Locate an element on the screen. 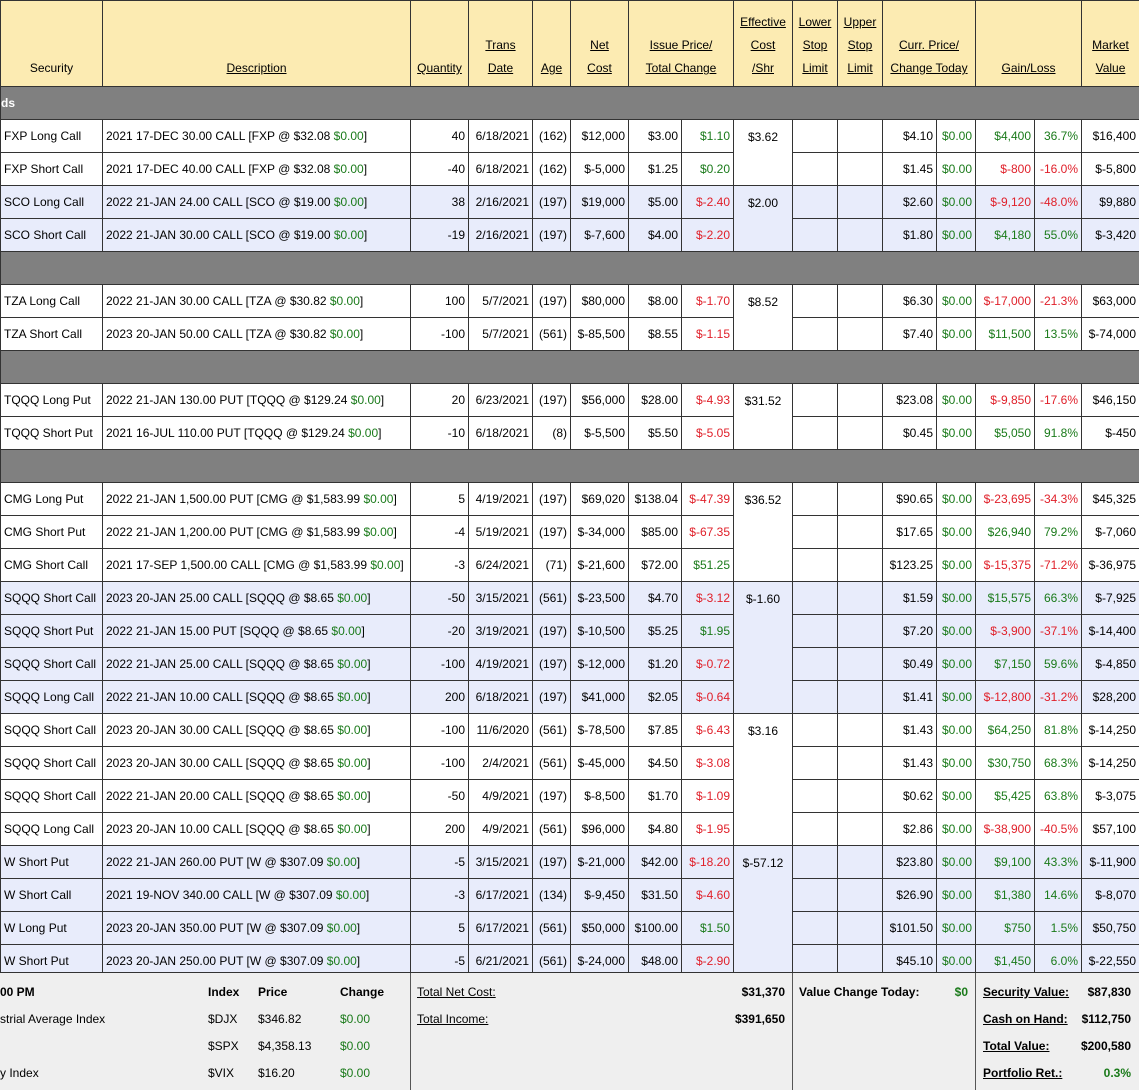 This screenshot has width=1139, height=1090. security: SCO Long Call is located at coordinates (51, 202).